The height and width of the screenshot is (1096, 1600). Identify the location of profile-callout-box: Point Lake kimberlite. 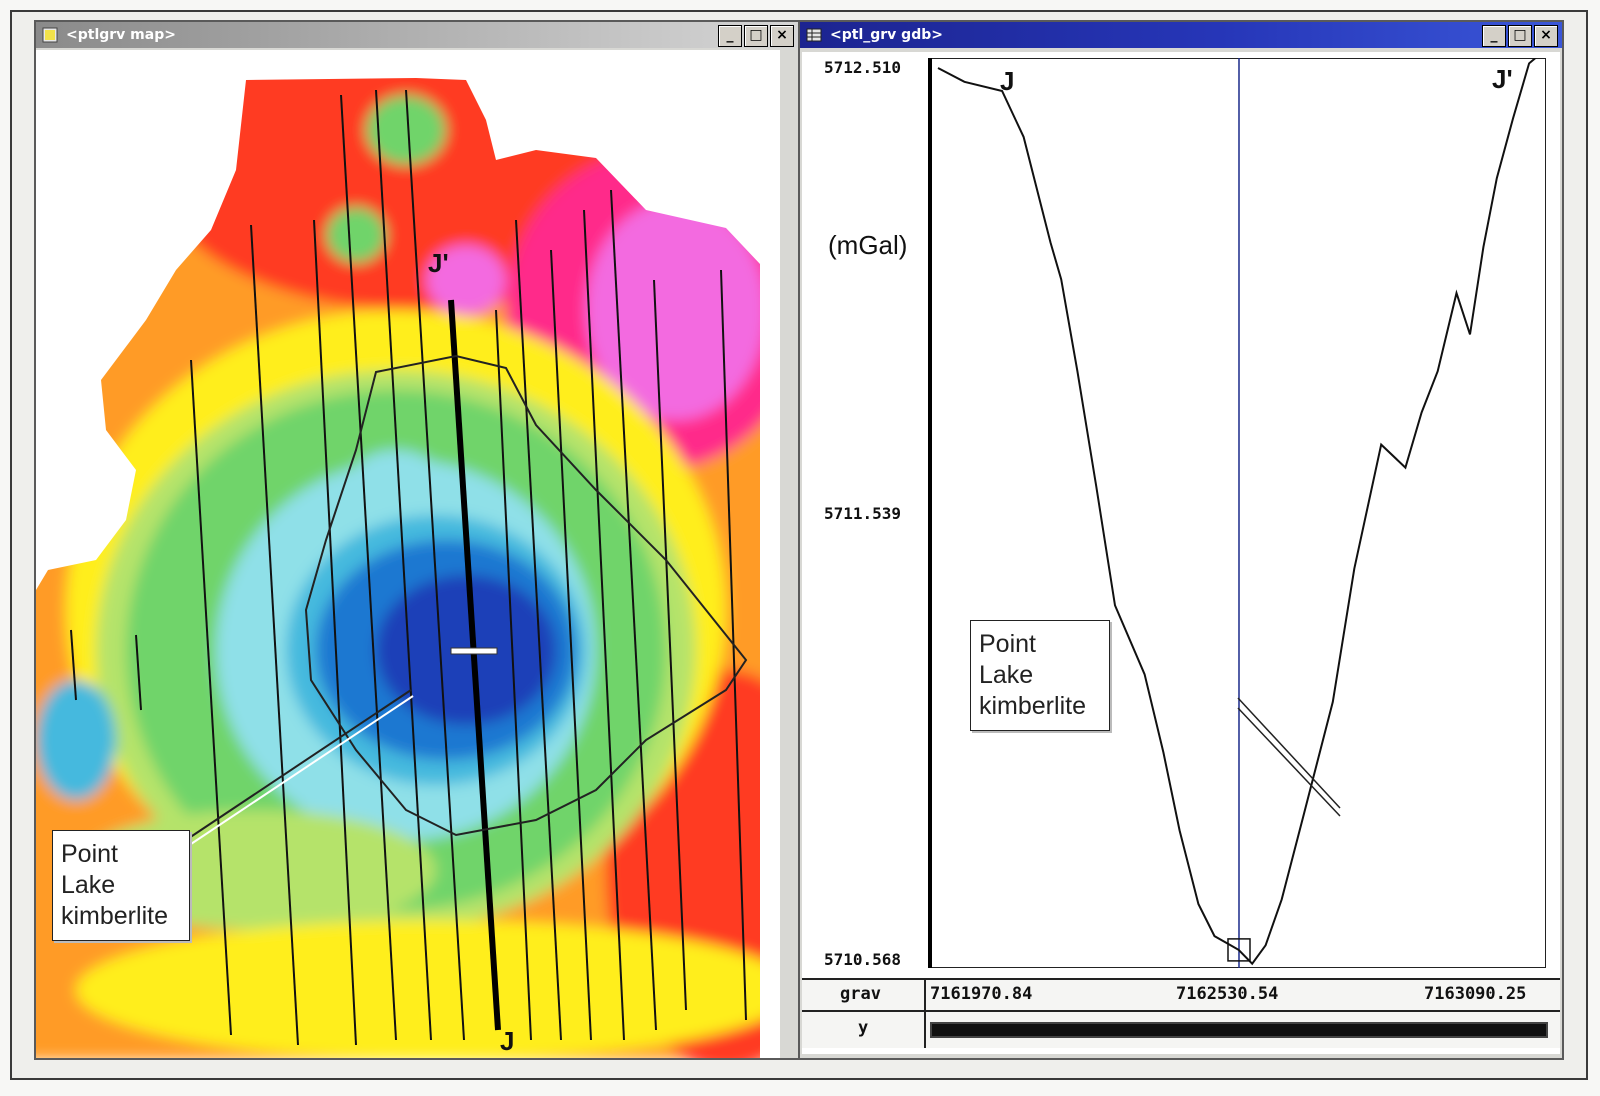
(1040, 675).